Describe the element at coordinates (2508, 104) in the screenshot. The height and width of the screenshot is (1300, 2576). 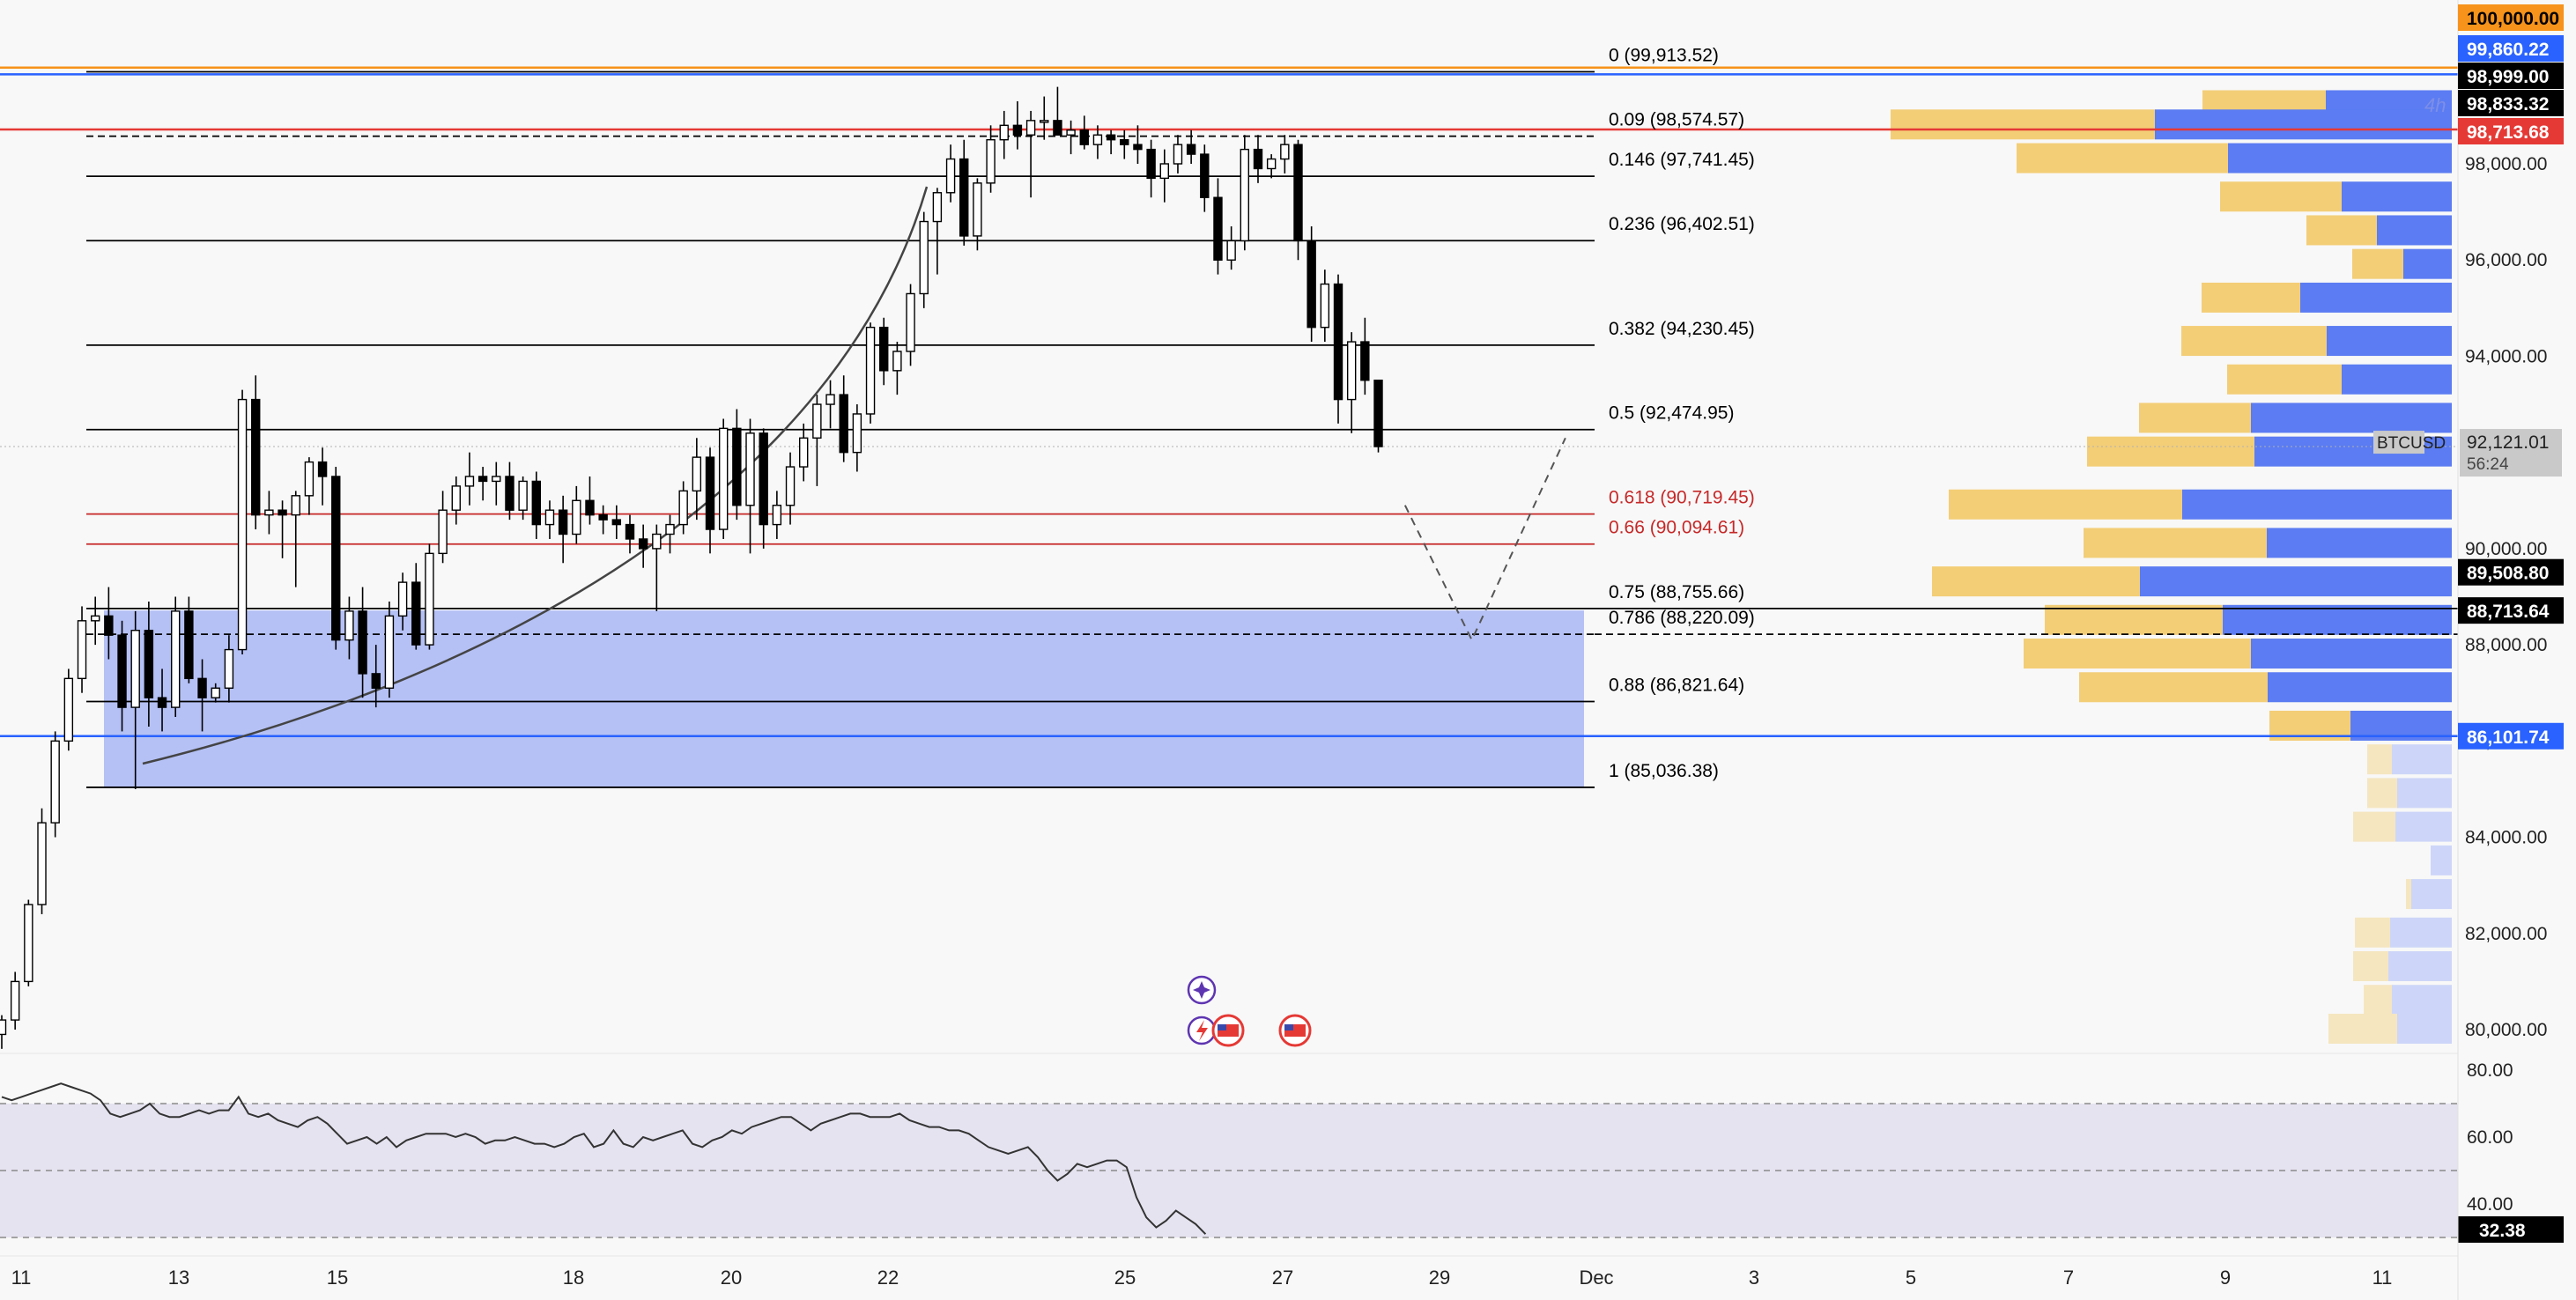
I see `price-tag-3: 98,833.32` at that location.